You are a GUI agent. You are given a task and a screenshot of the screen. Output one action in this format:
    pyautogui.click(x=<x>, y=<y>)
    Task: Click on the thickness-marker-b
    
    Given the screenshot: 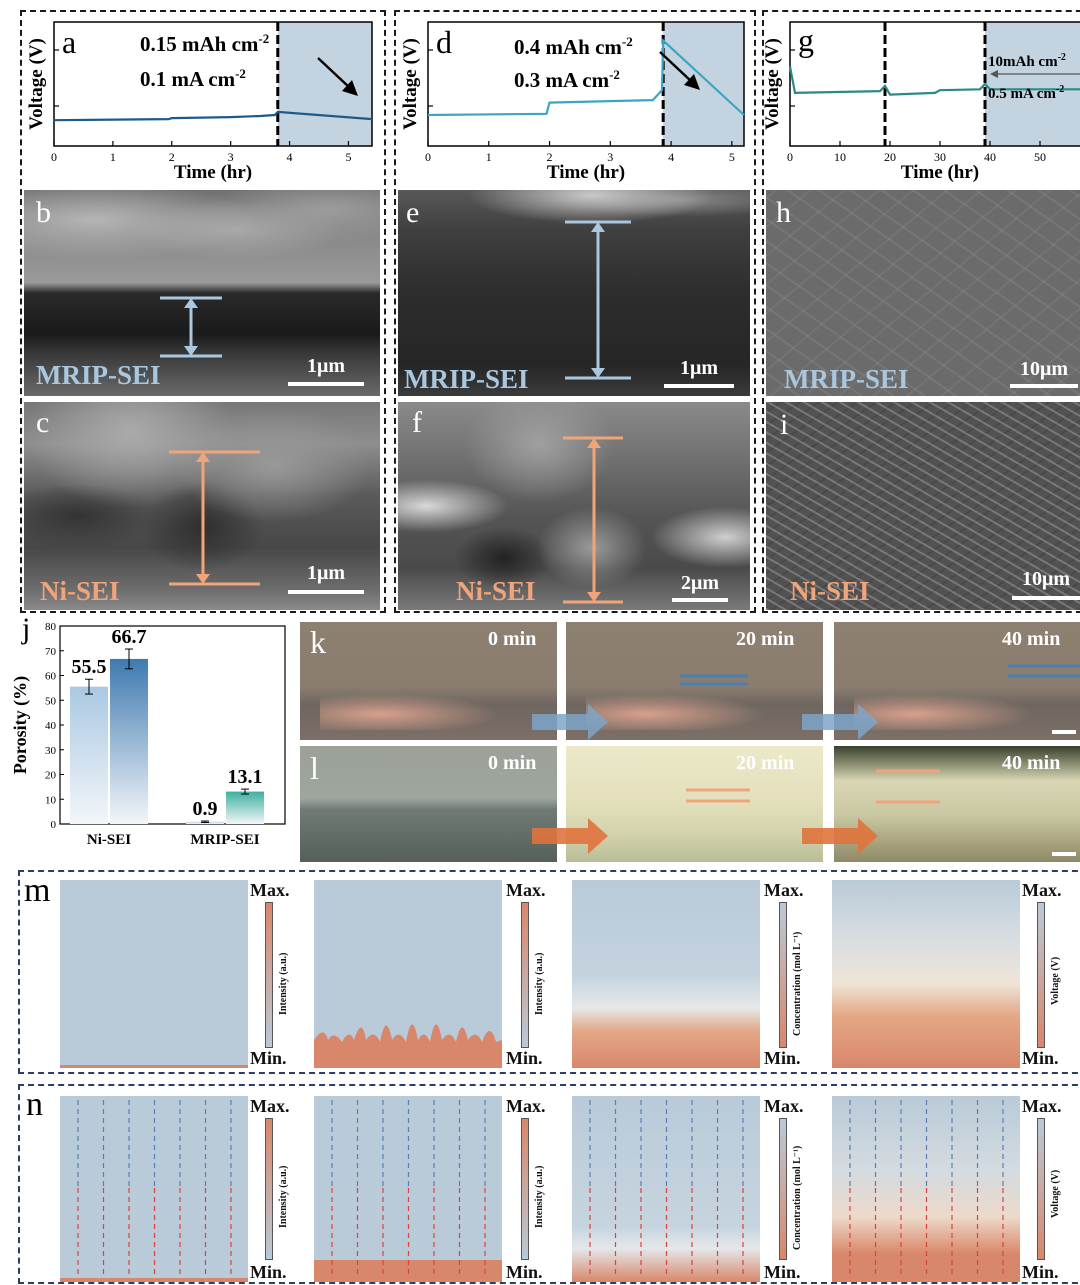 What is the action you would take?
    pyautogui.click(x=191, y=327)
    